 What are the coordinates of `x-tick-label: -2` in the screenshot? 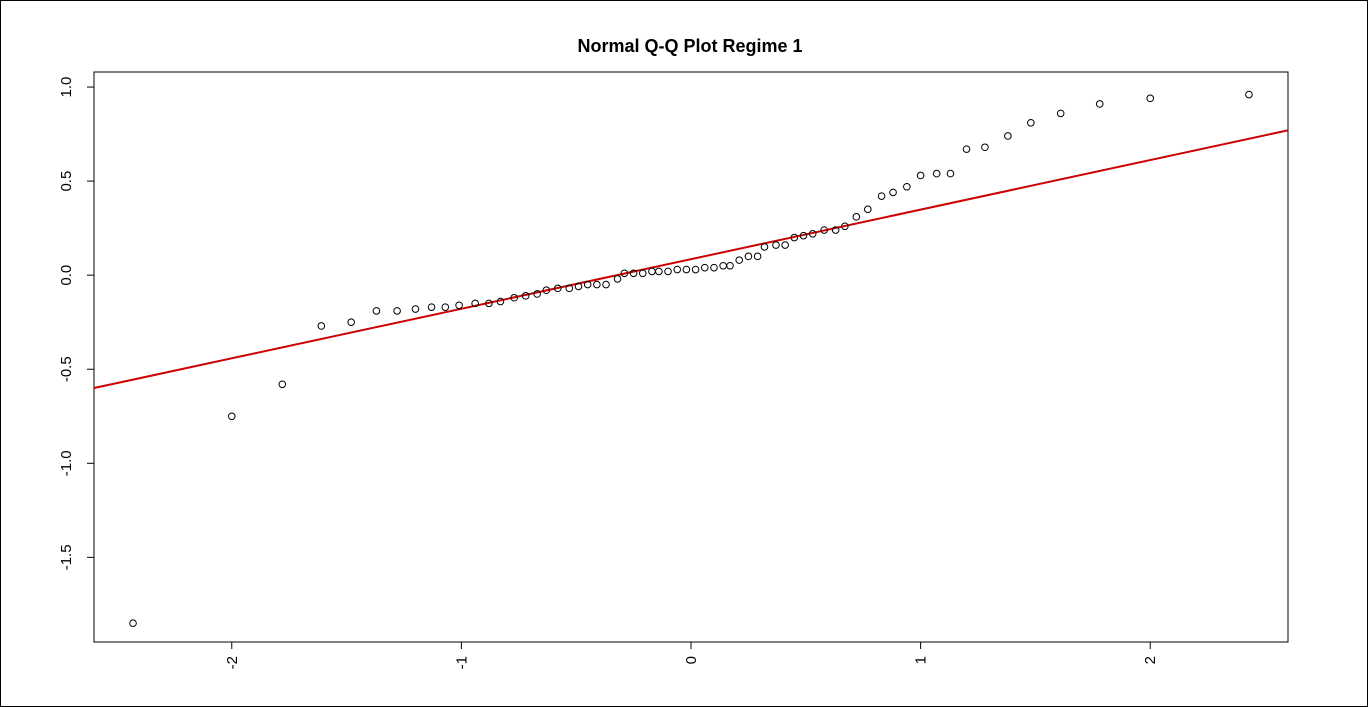 It's located at (232, 662).